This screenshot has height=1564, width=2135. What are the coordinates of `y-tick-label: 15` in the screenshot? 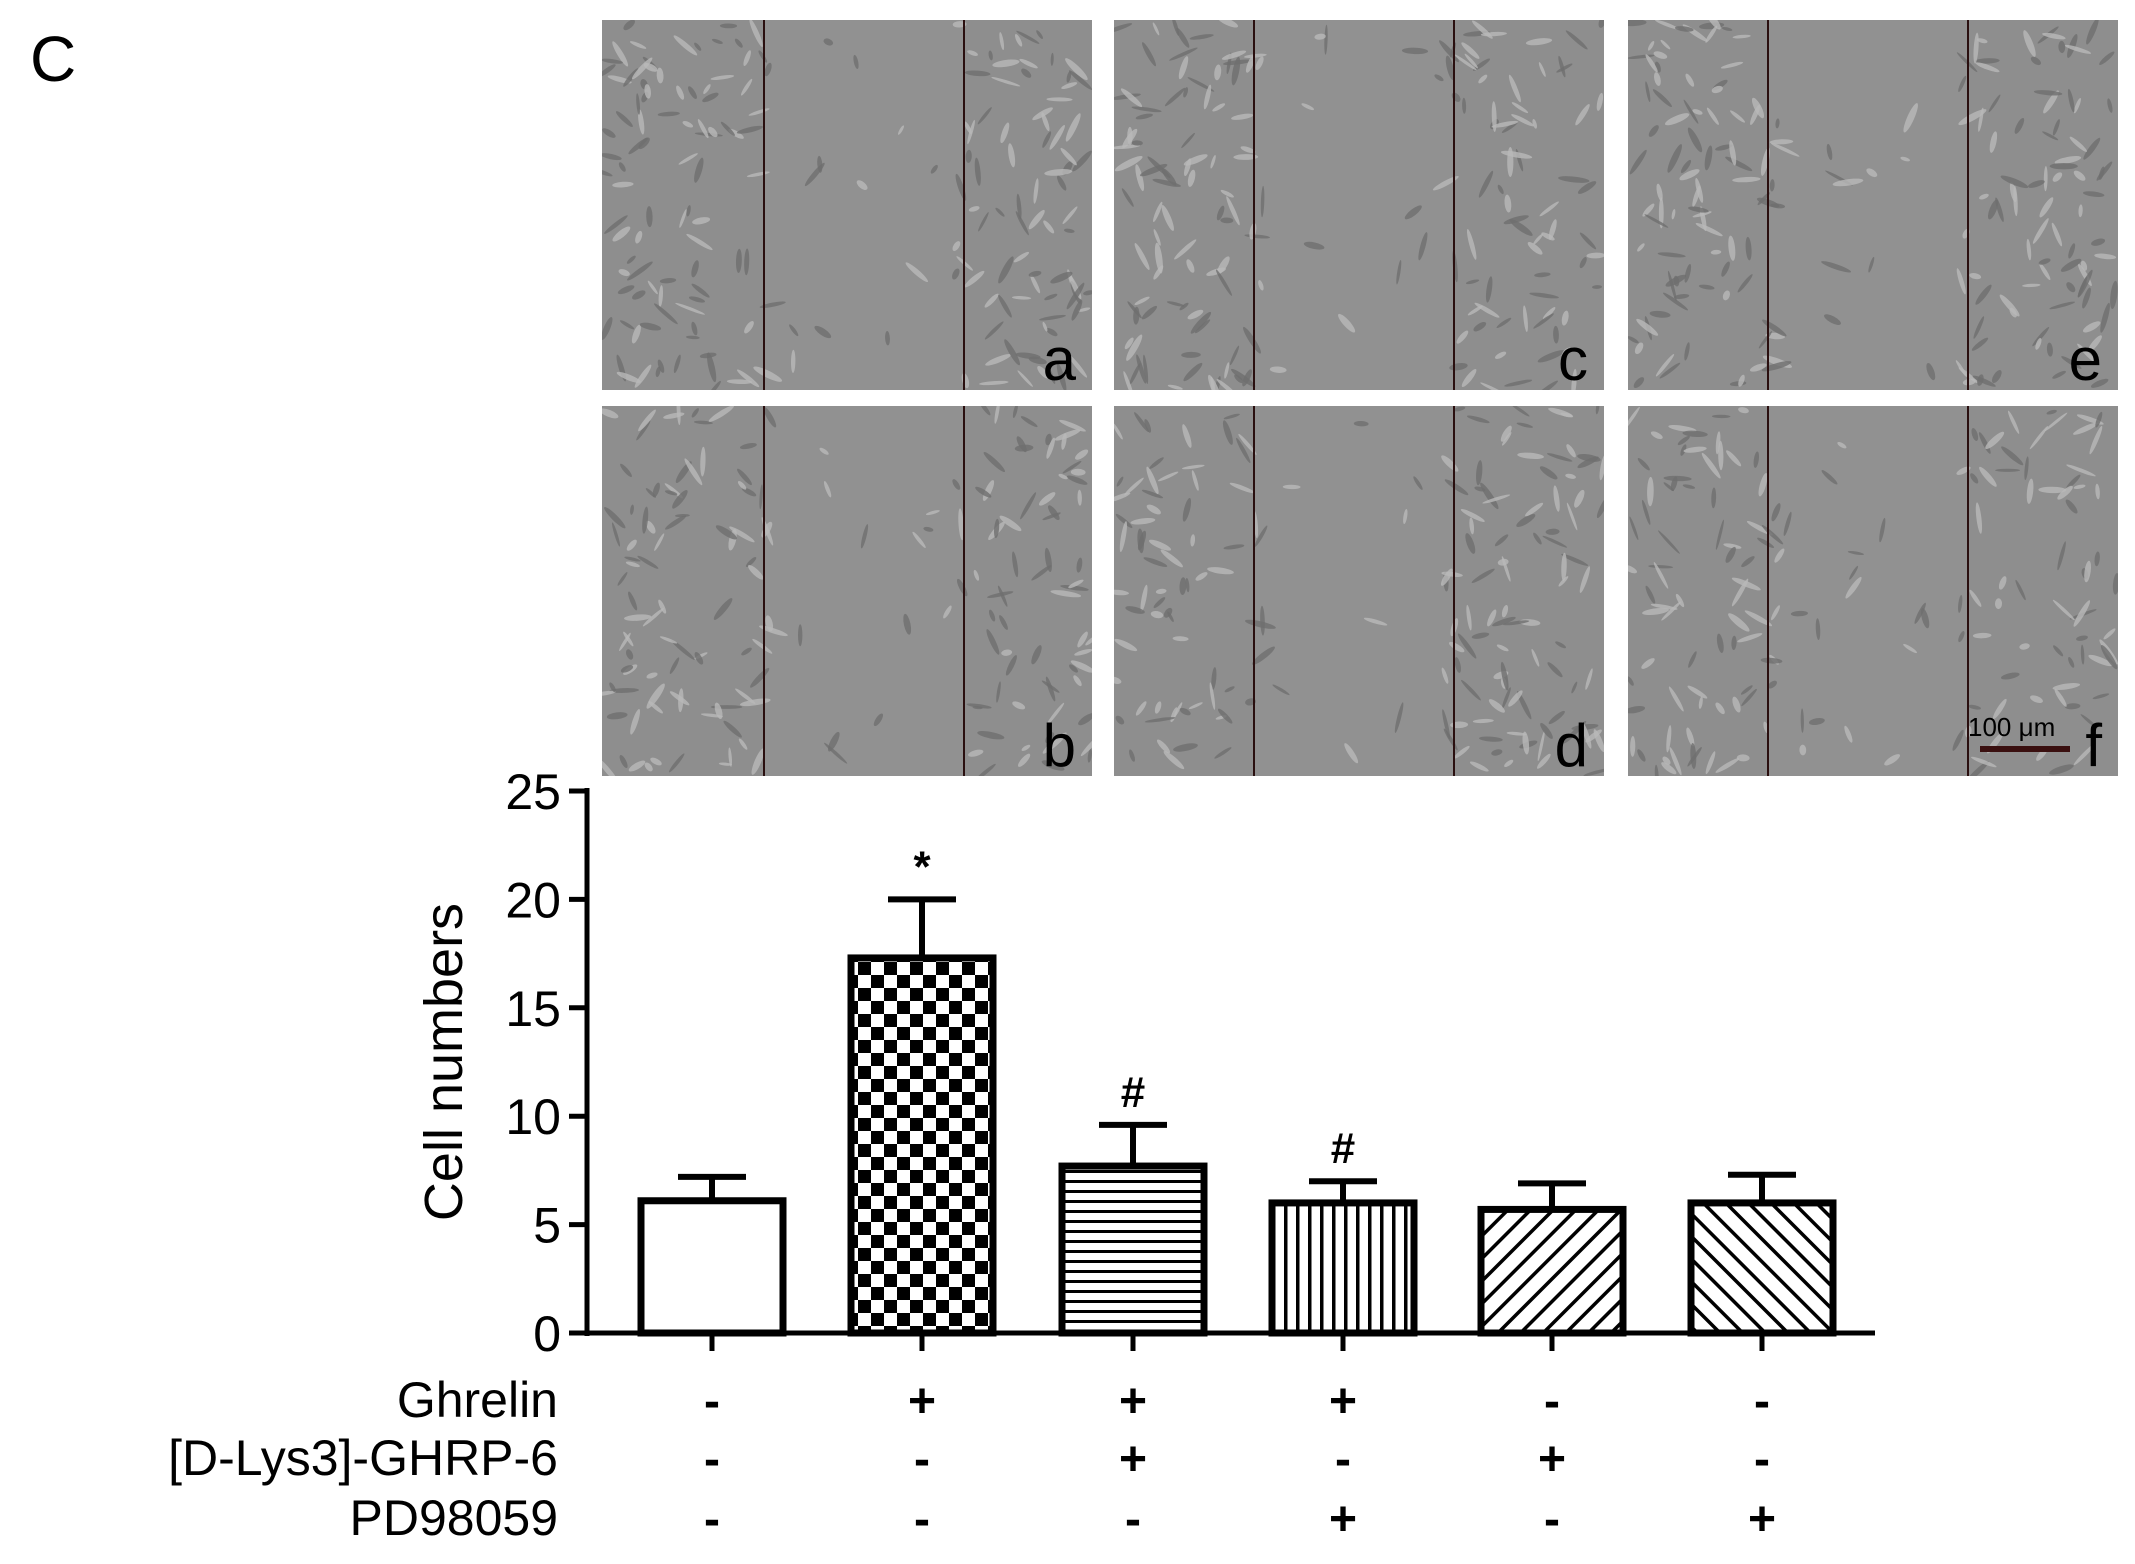 It's located at (533, 1009).